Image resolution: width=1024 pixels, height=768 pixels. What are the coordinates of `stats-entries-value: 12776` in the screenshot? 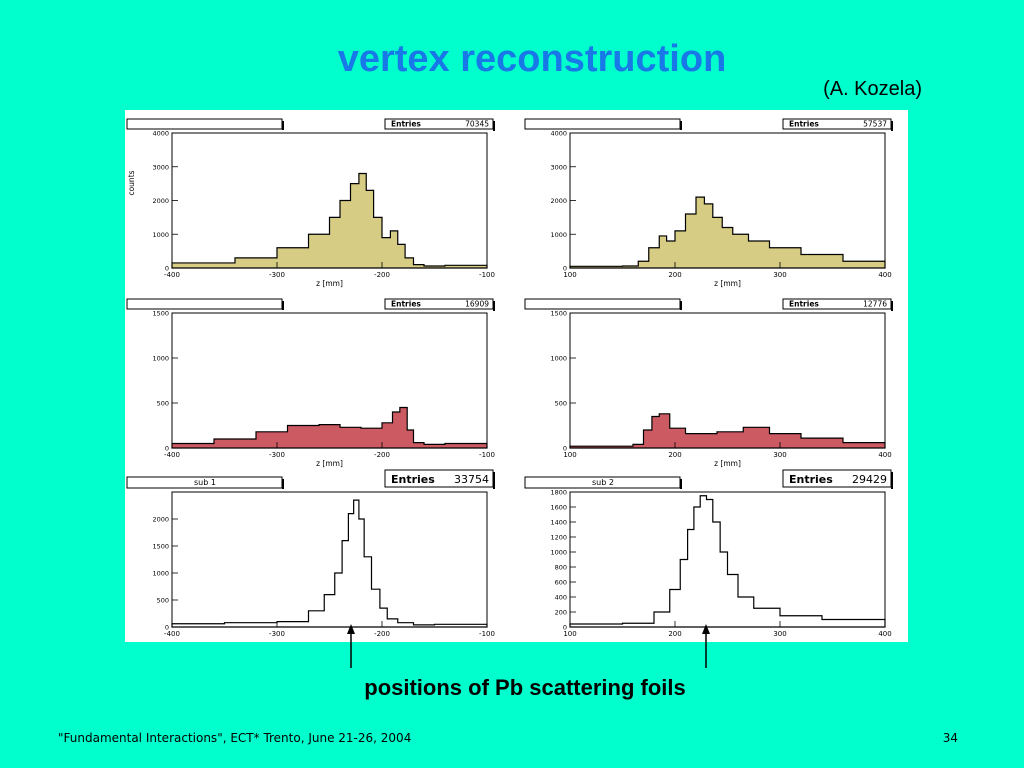 It's located at (875, 304).